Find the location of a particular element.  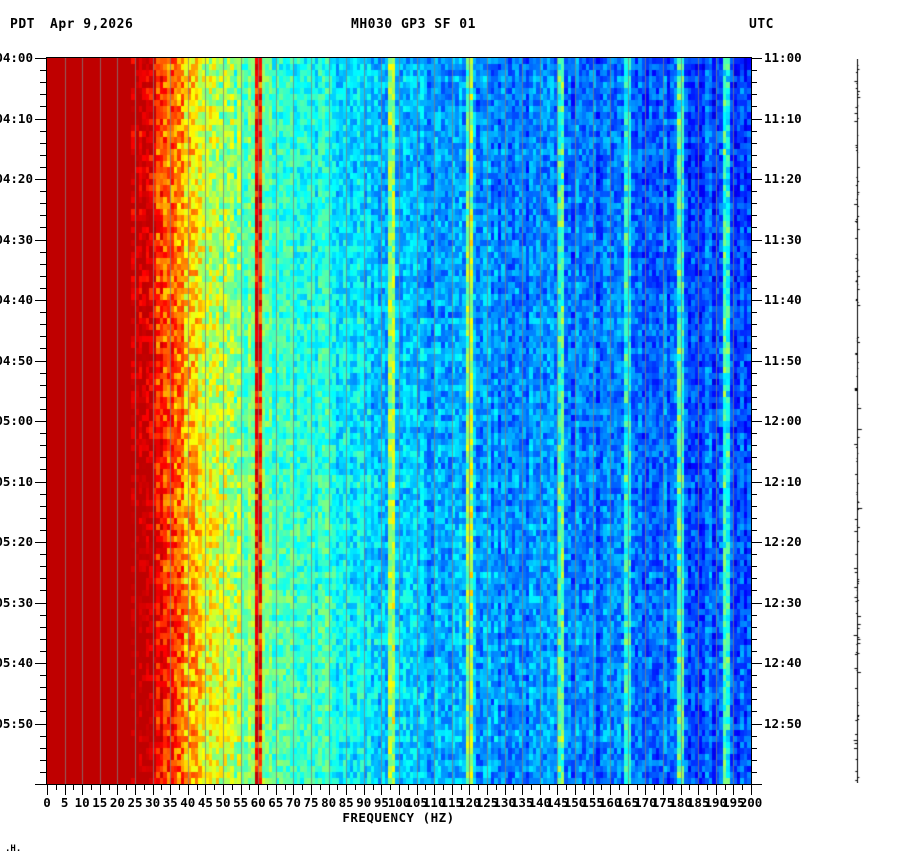

axis-tick-label: 125 is located at coordinates (487, 802).